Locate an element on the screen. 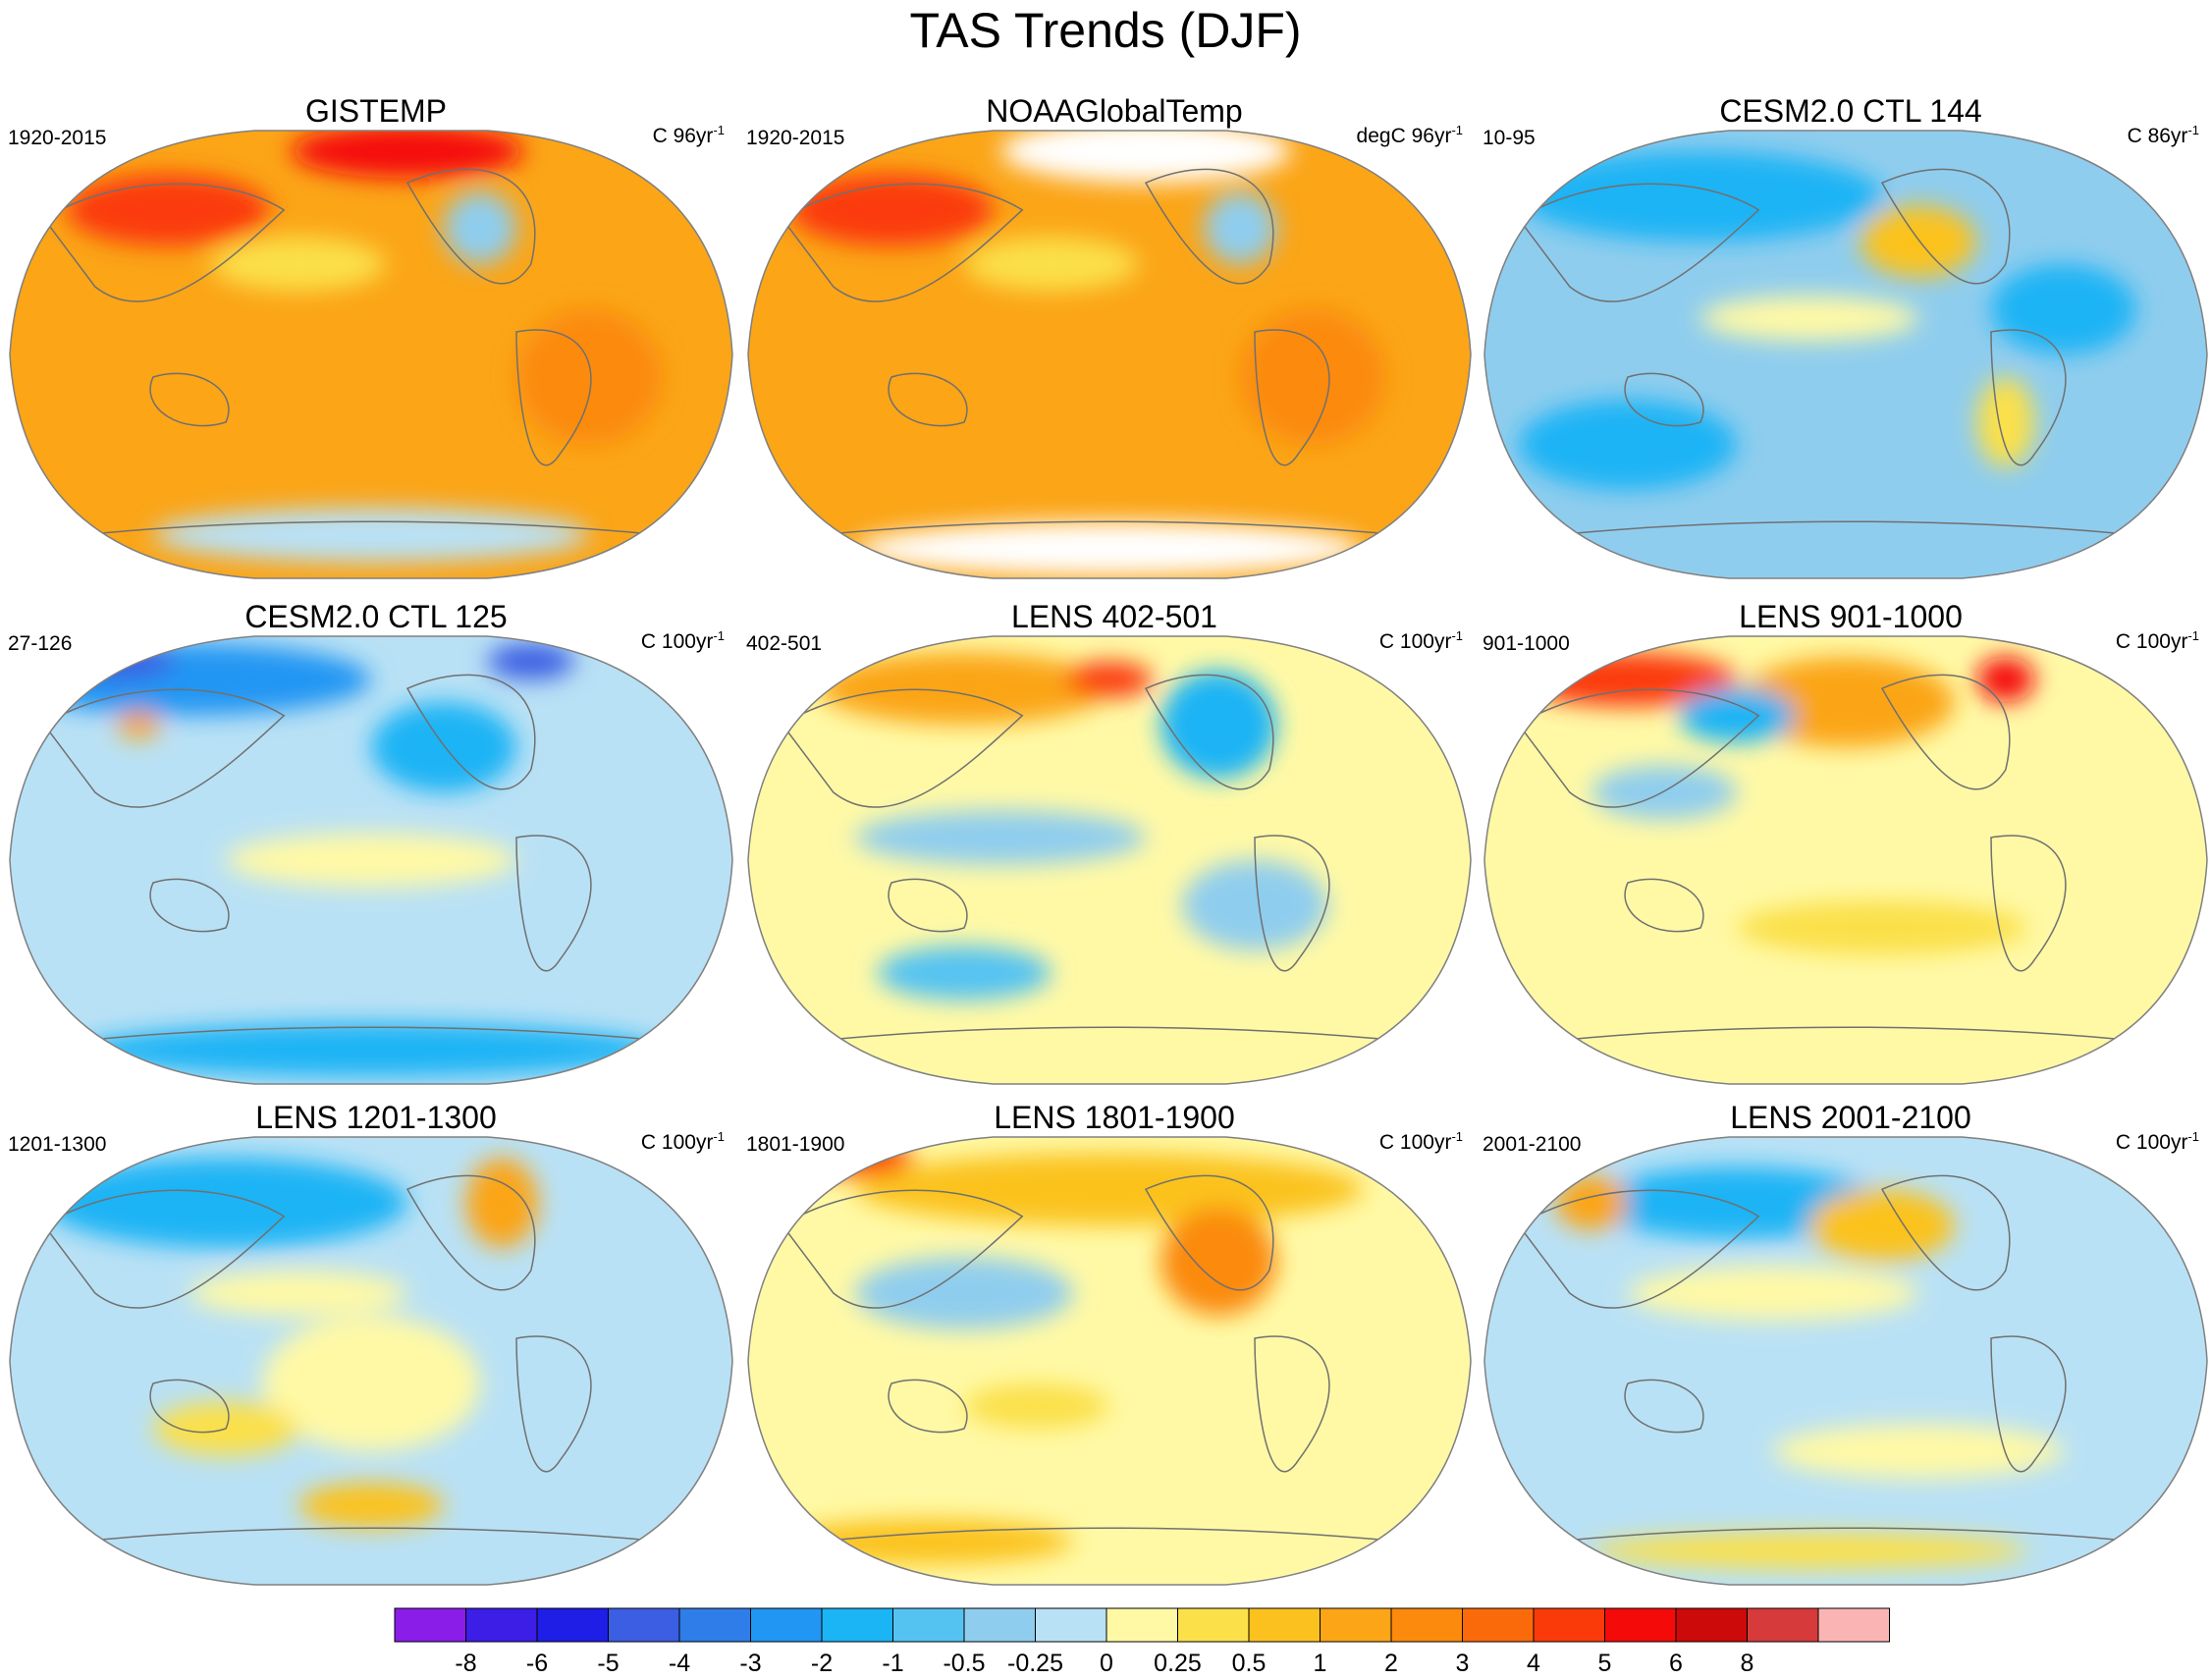 Image resolution: width=2211 pixels, height=1680 pixels. colorbar-tick-label: 0 is located at coordinates (1107, 1663).